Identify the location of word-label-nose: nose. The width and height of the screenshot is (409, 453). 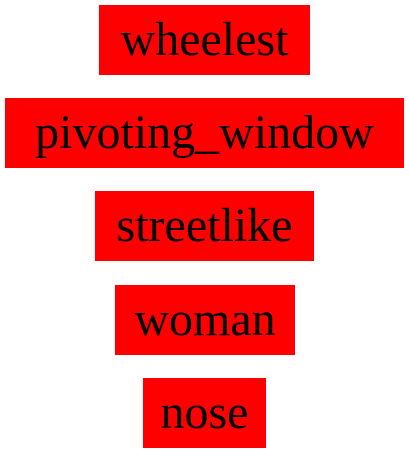
(204, 413).